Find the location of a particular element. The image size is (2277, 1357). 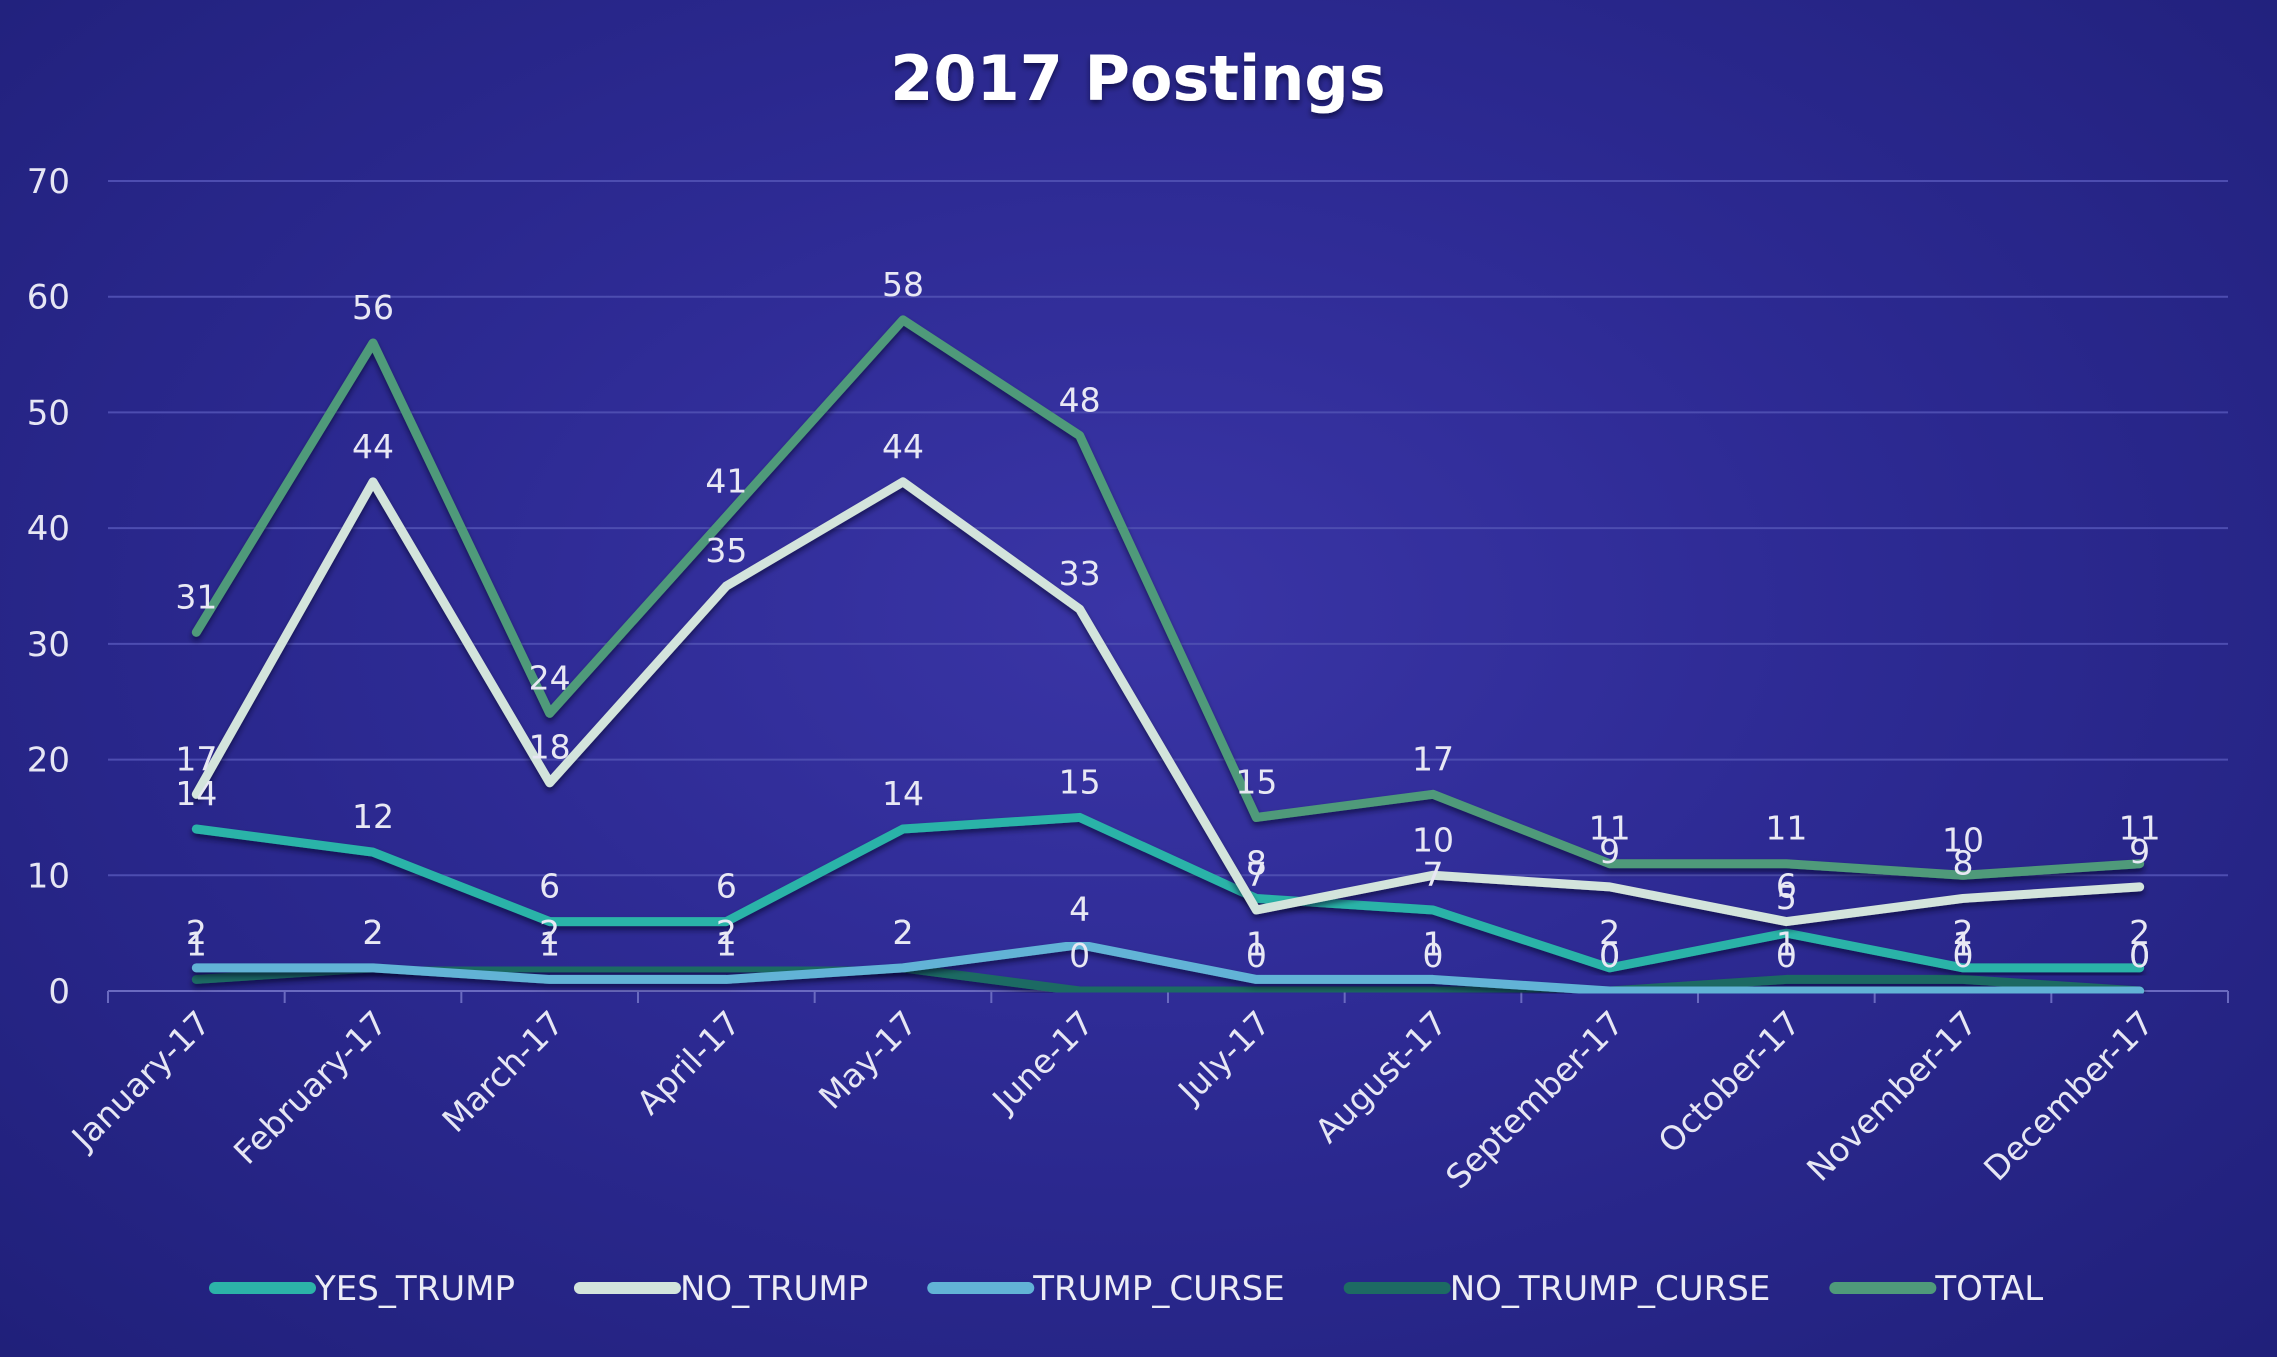

data-label: 58 is located at coordinates (903, 284).